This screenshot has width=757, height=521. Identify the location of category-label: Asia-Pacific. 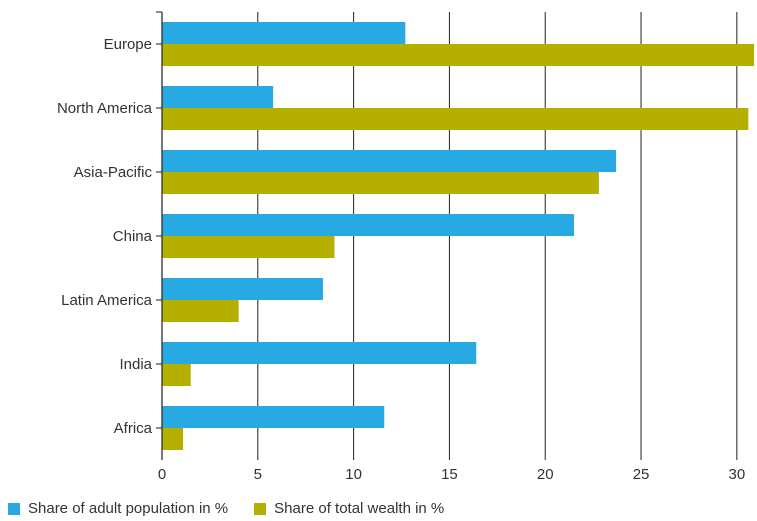
(113, 172).